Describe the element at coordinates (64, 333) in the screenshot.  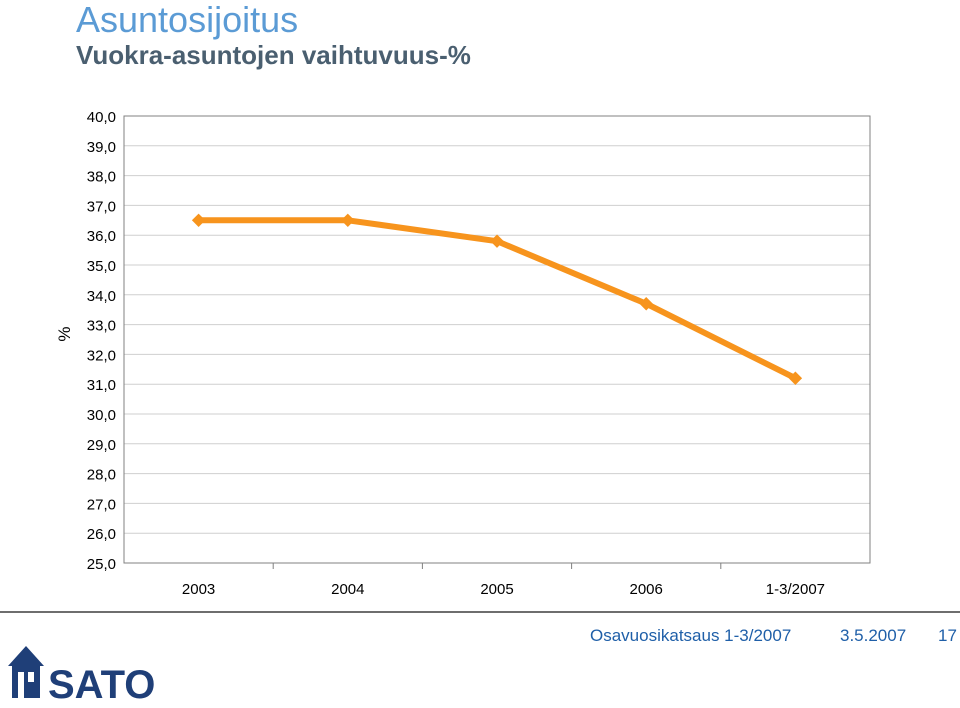
I see `y-axis-label: %` at that location.